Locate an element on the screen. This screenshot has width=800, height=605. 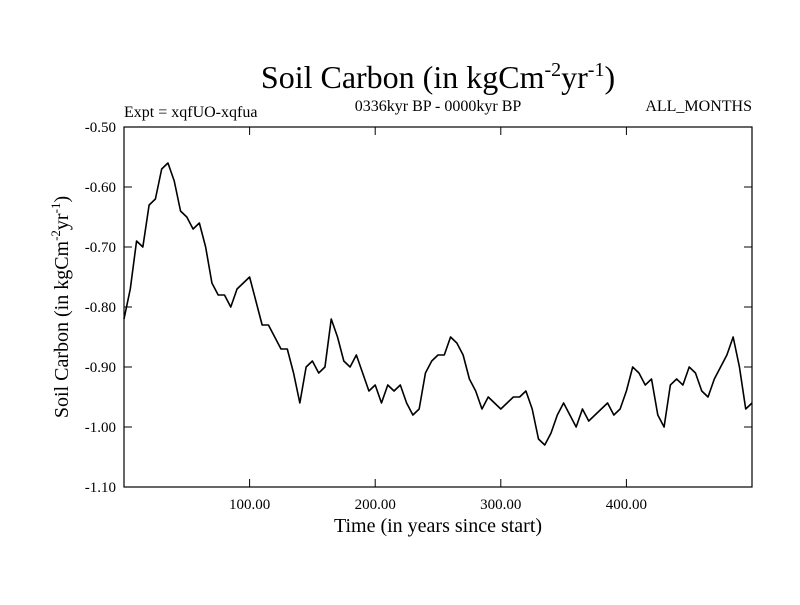
period-label: 0336kyr BP - 0000kyr BP is located at coordinates (438, 106).